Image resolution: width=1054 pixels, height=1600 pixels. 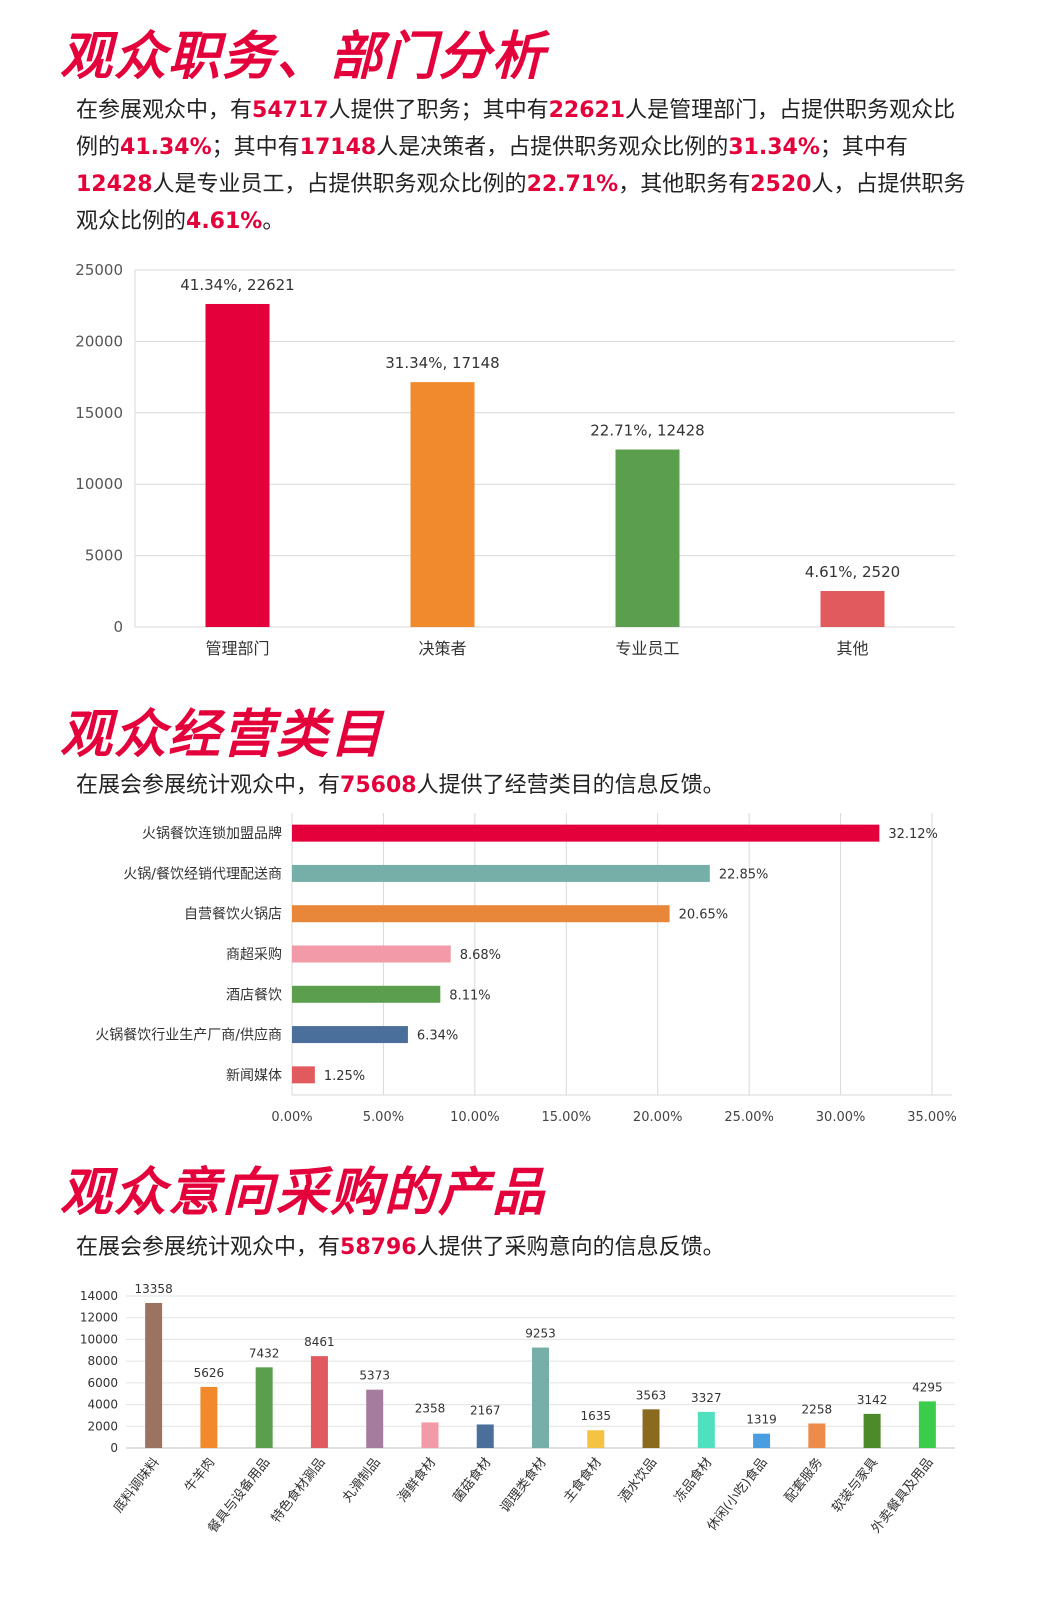 What do you see at coordinates (224, 221) in the screenshot?
I see `highlight-number: 4.61%` at bounding box center [224, 221].